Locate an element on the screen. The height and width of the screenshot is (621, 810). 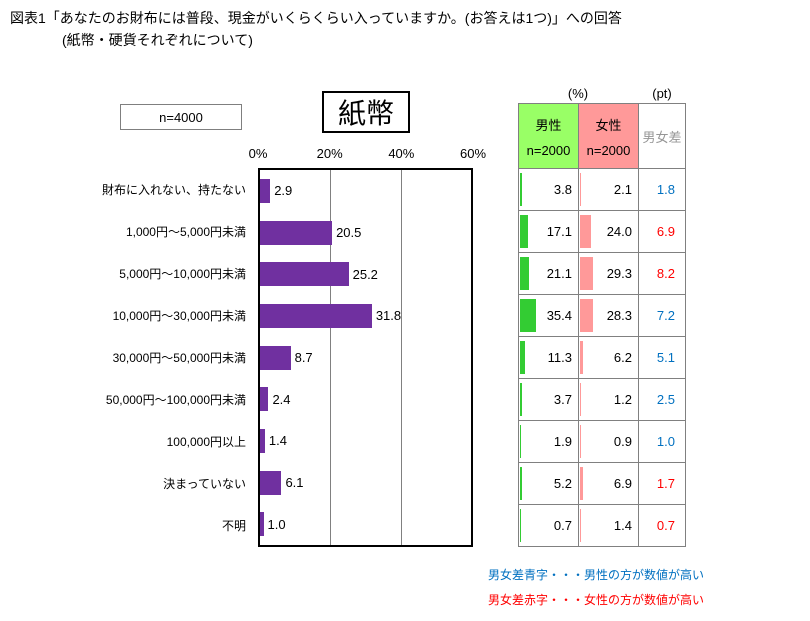
table-row: 3.7 1.2 2.5 is located at coordinates (602, 400).